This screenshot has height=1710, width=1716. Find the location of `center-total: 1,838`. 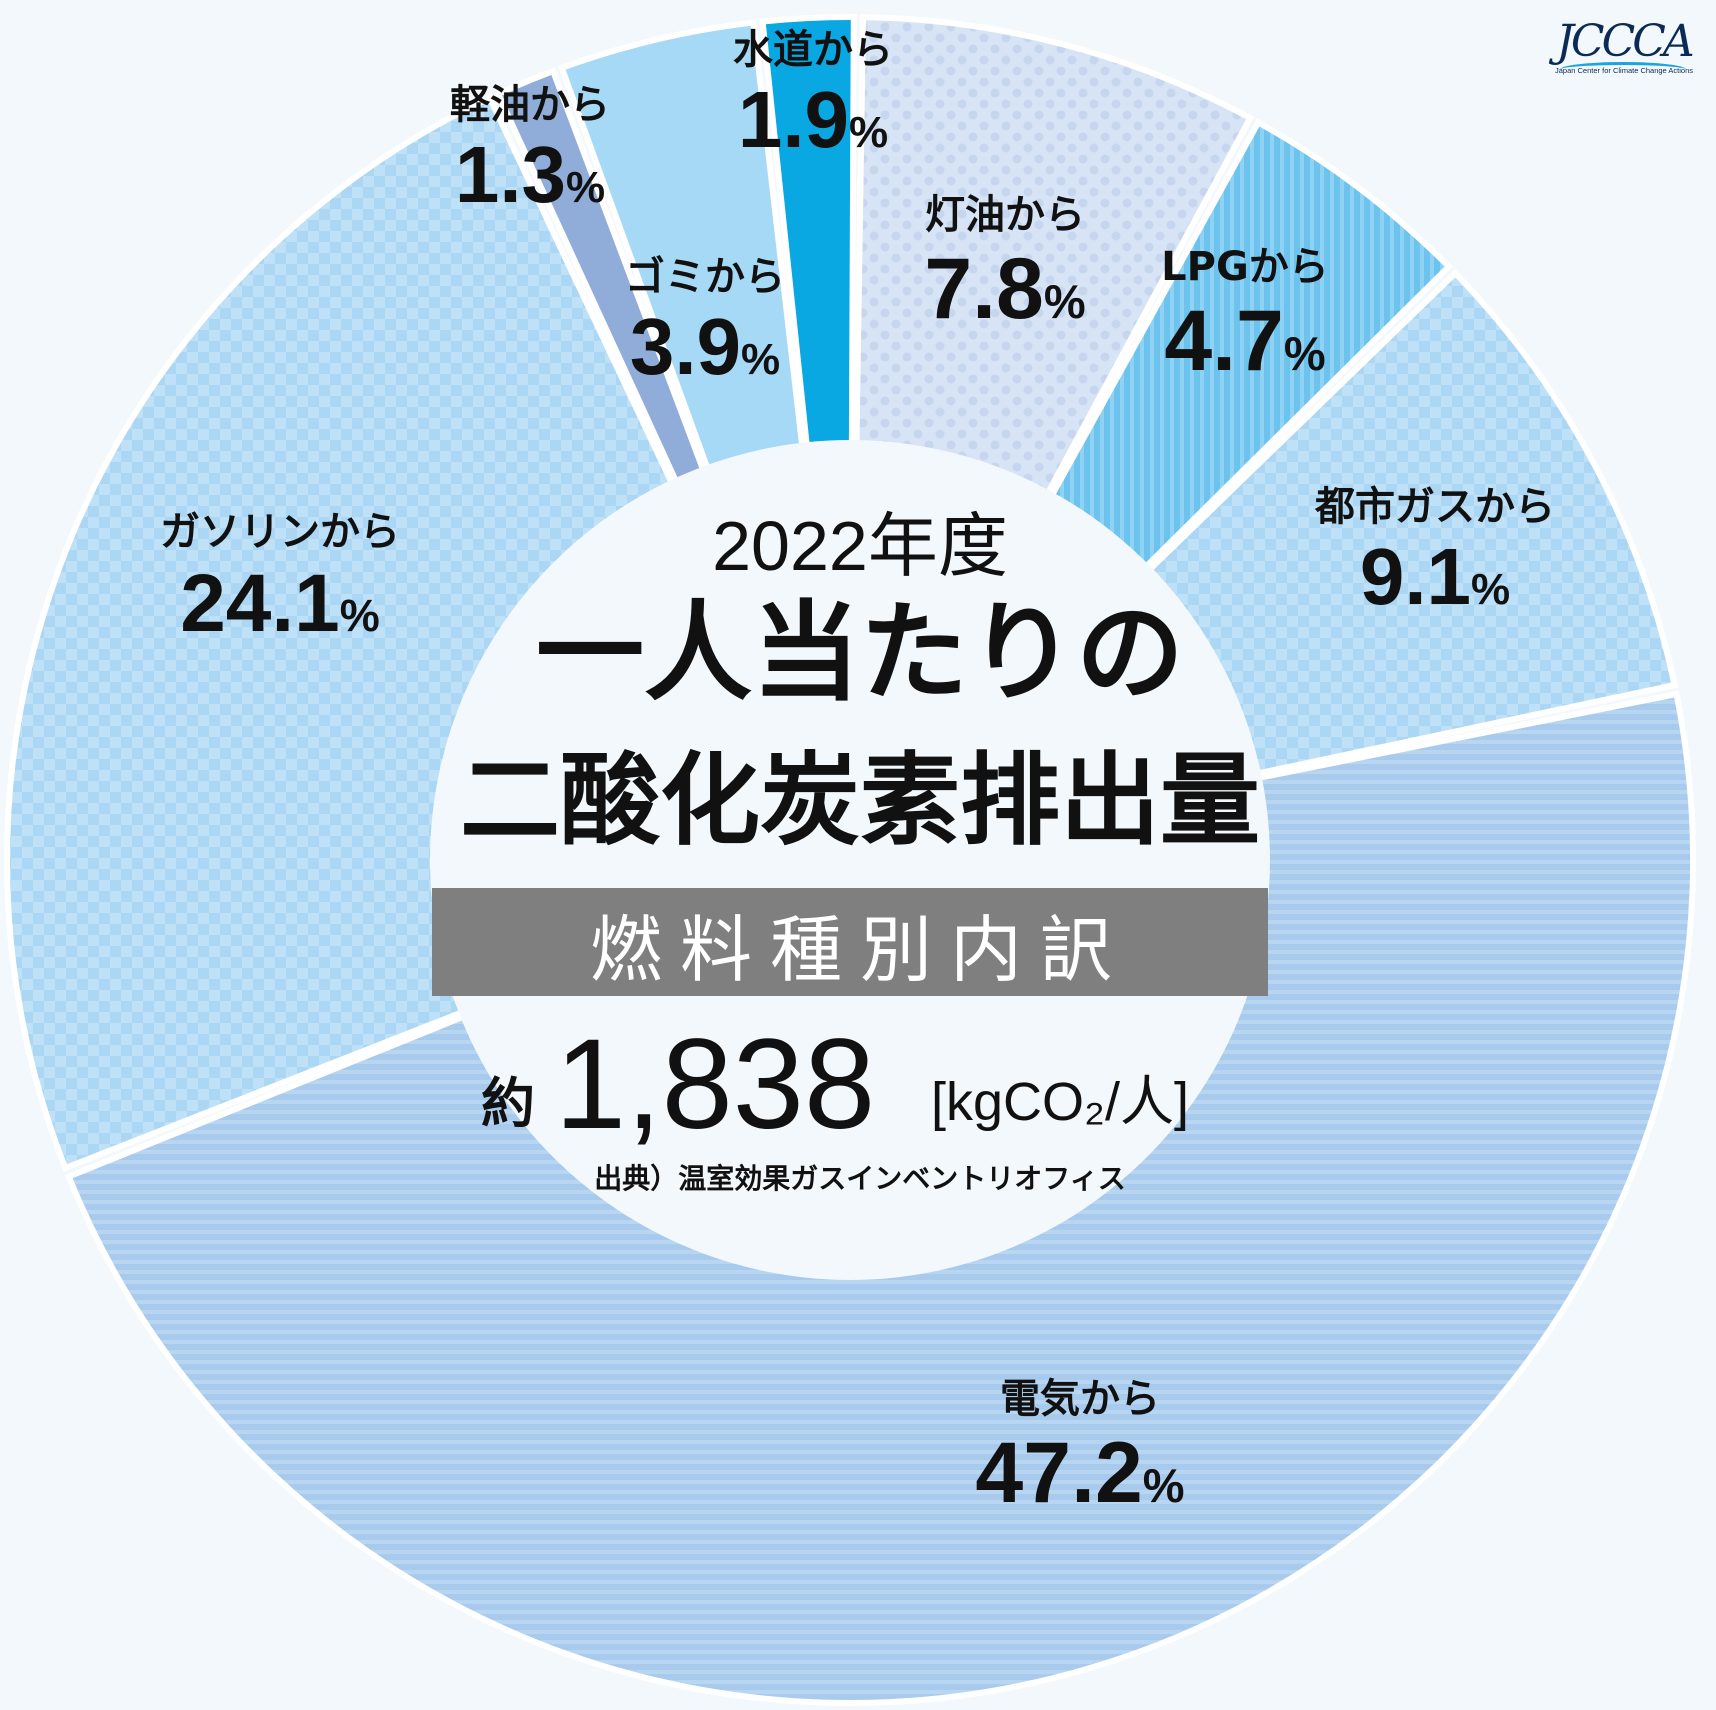

center-total: 1,838 is located at coordinates (715, 1084).